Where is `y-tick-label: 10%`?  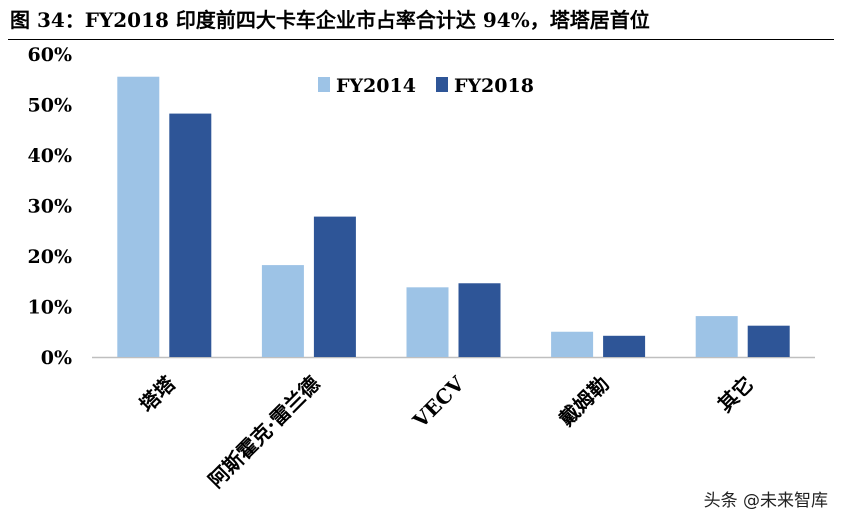
y-tick-label: 10% is located at coordinates (50, 308).